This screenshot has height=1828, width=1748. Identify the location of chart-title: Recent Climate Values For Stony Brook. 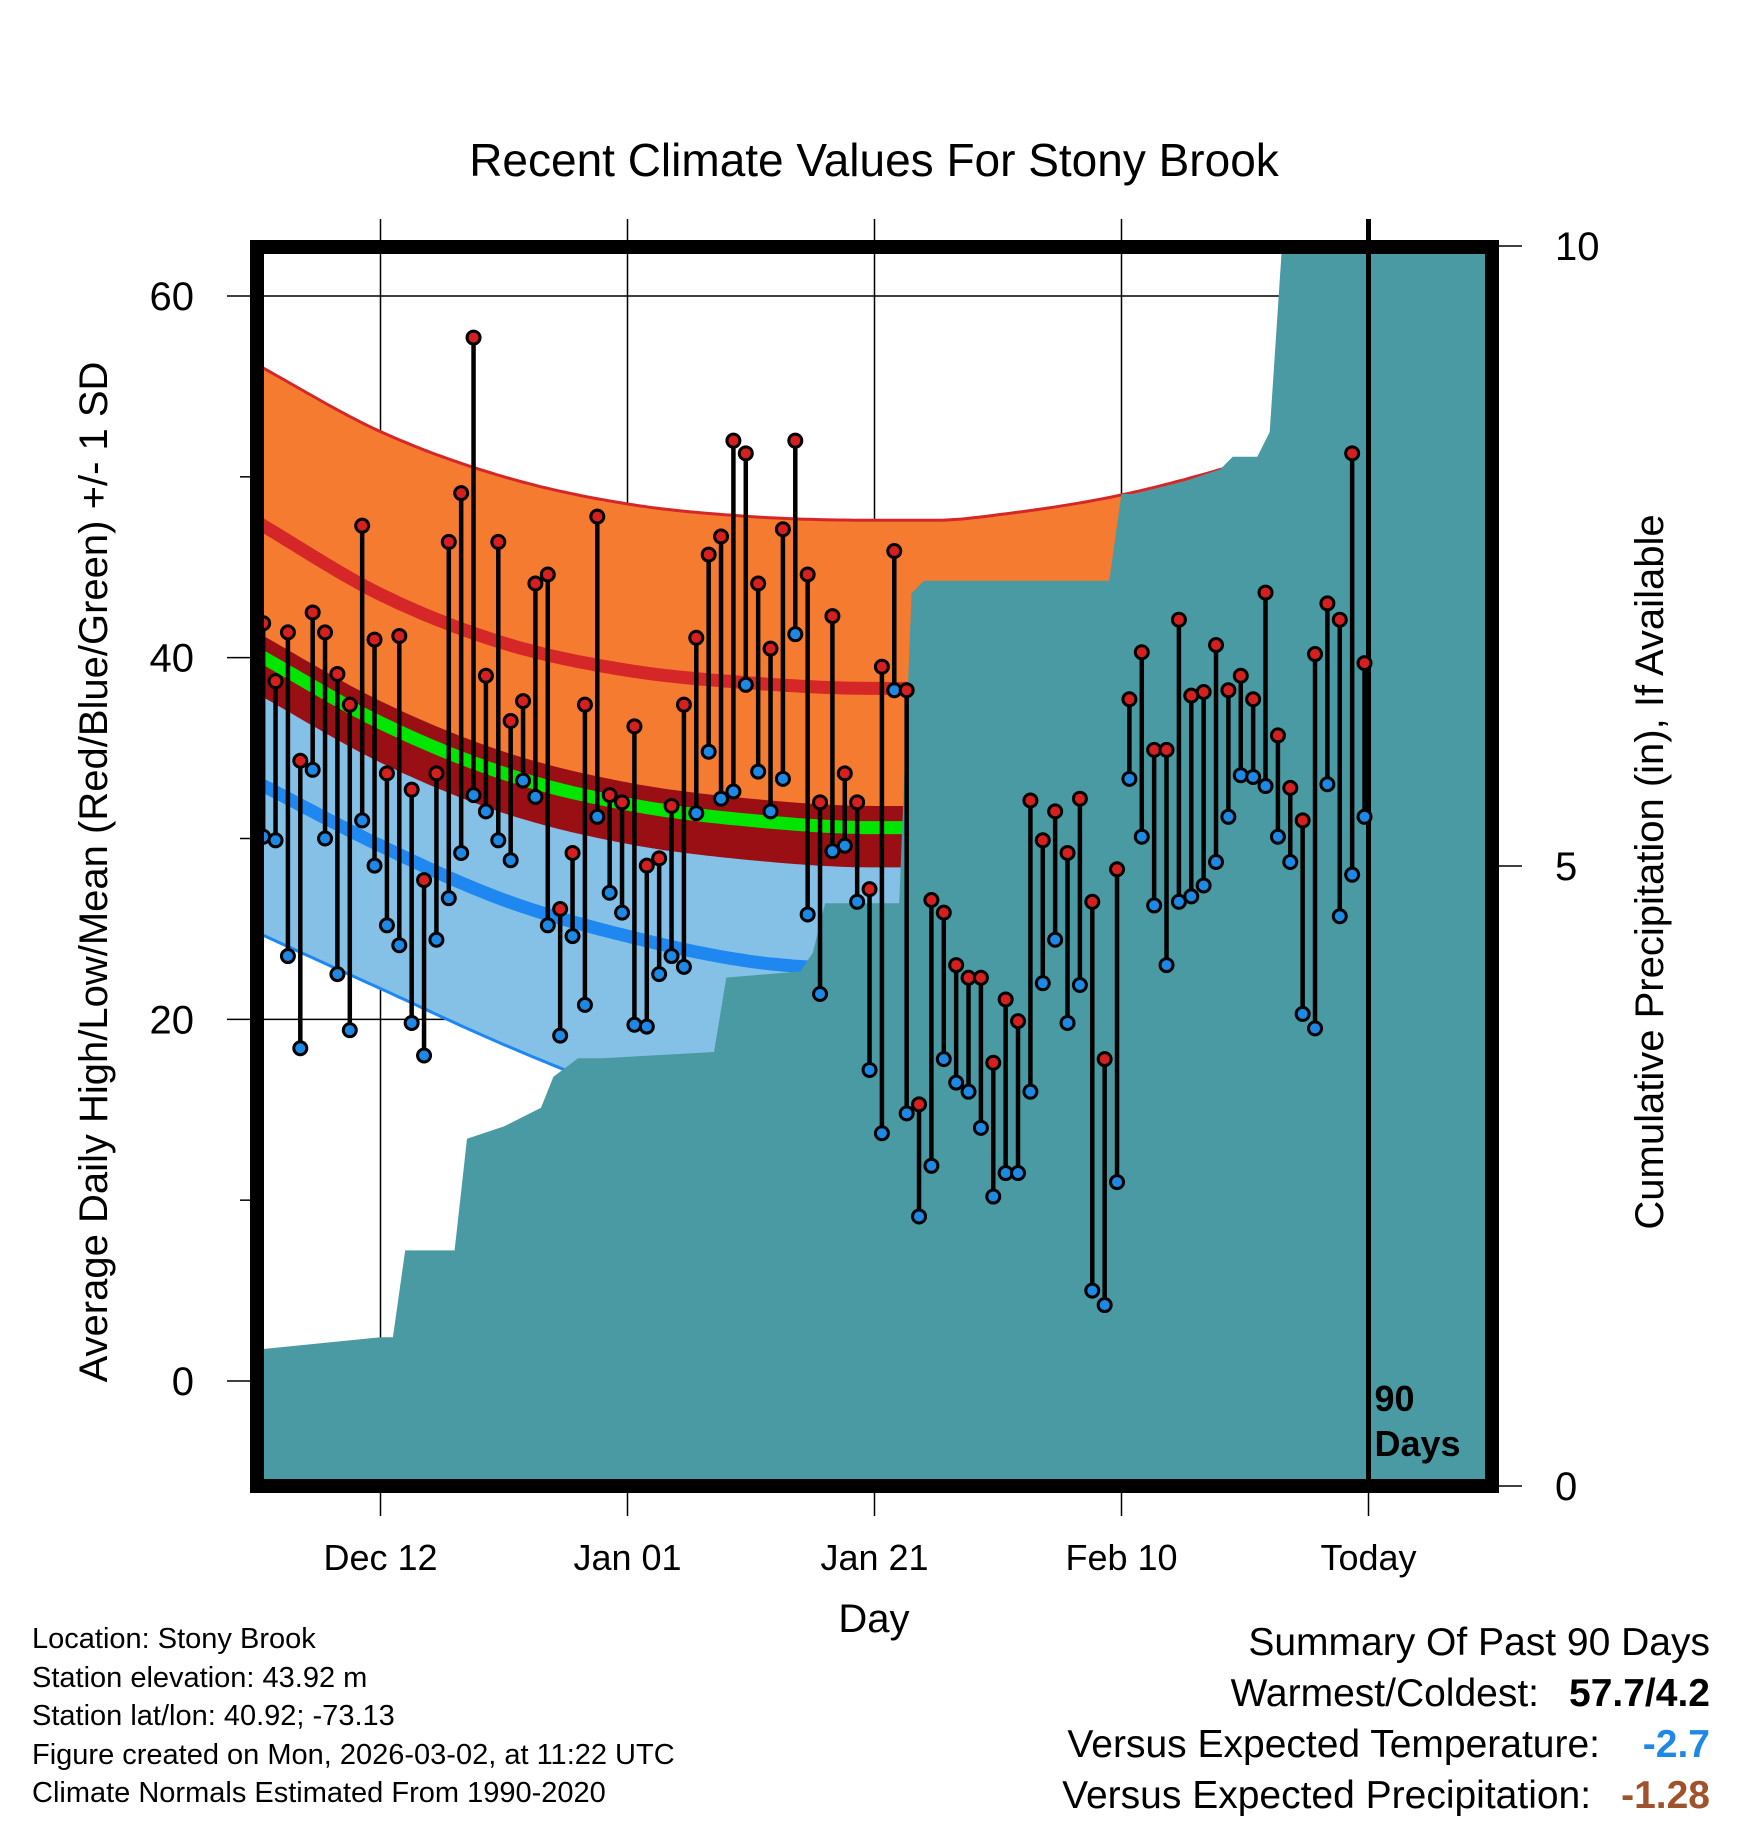
(874, 160).